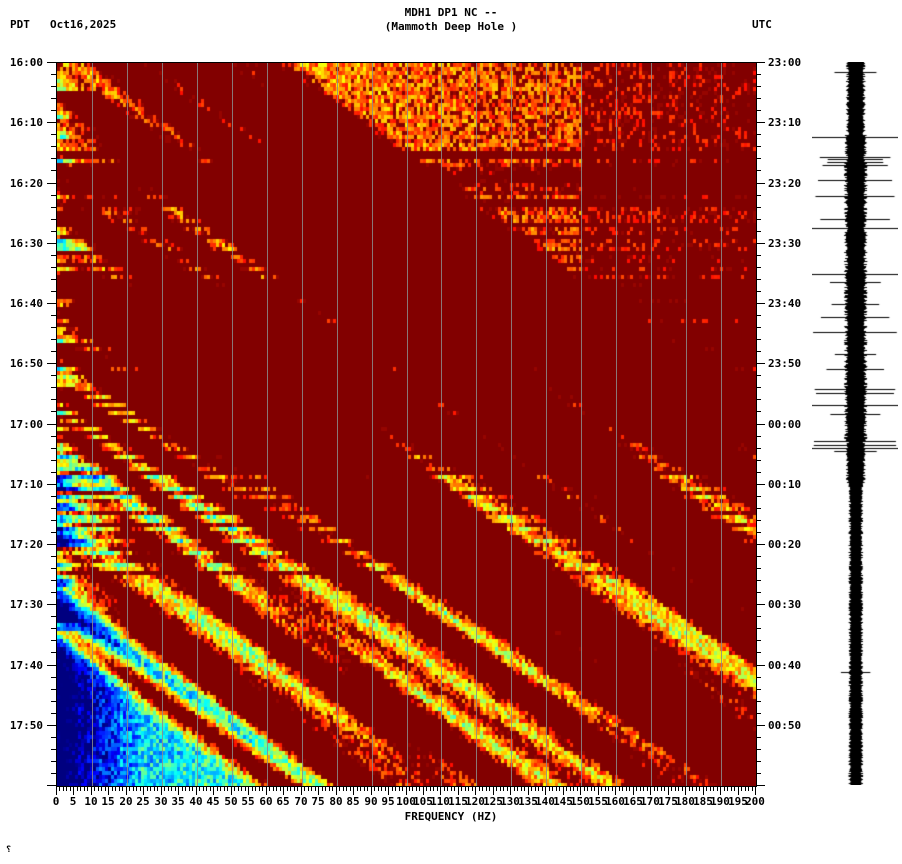  What do you see at coordinates (26, 364) in the screenshot?
I see `time-tick-label-pdt: 16:50` at bounding box center [26, 364].